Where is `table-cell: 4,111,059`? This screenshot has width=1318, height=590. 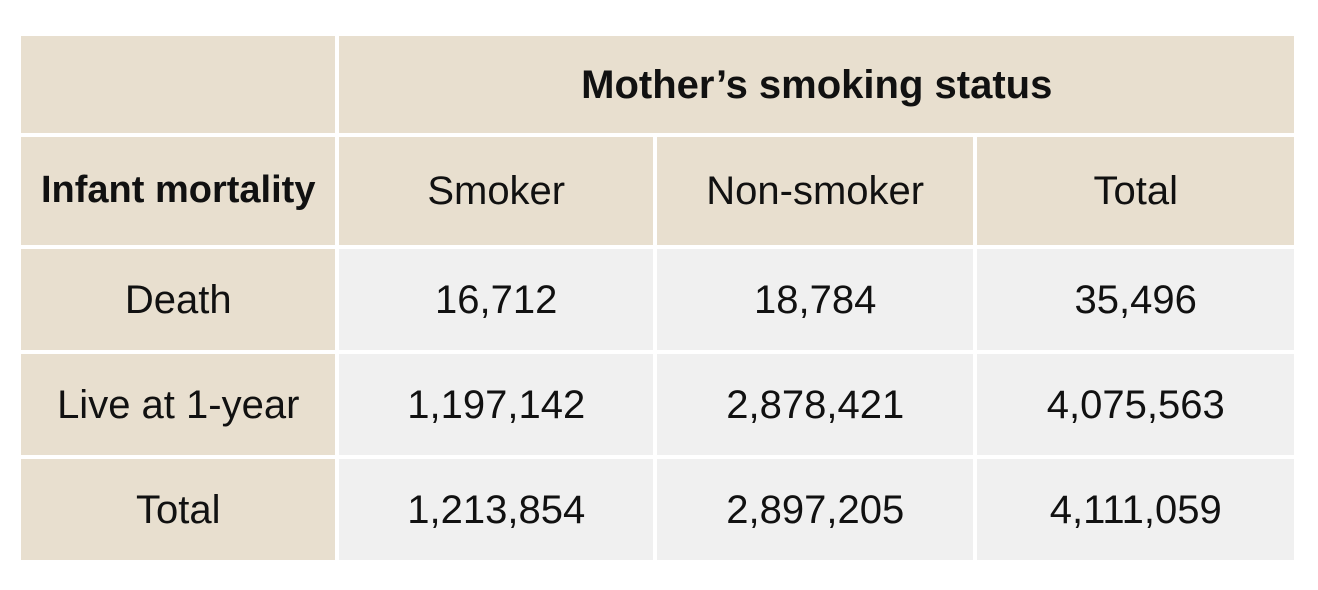 table-cell: 4,111,059 is located at coordinates (1135, 509).